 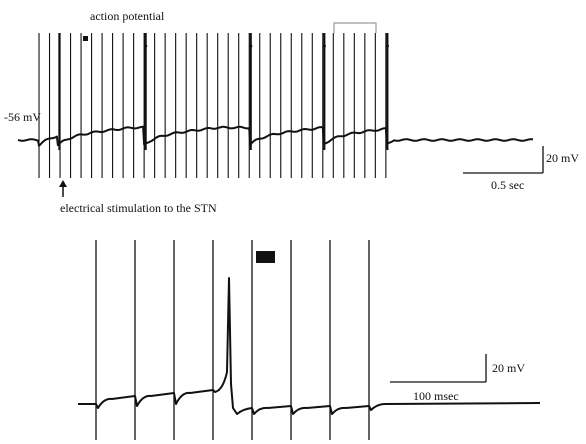 What do you see at coordinates (438, 368) in the screenshot?
I see `bottom-scale-bar` at bounding box center [438, 368].